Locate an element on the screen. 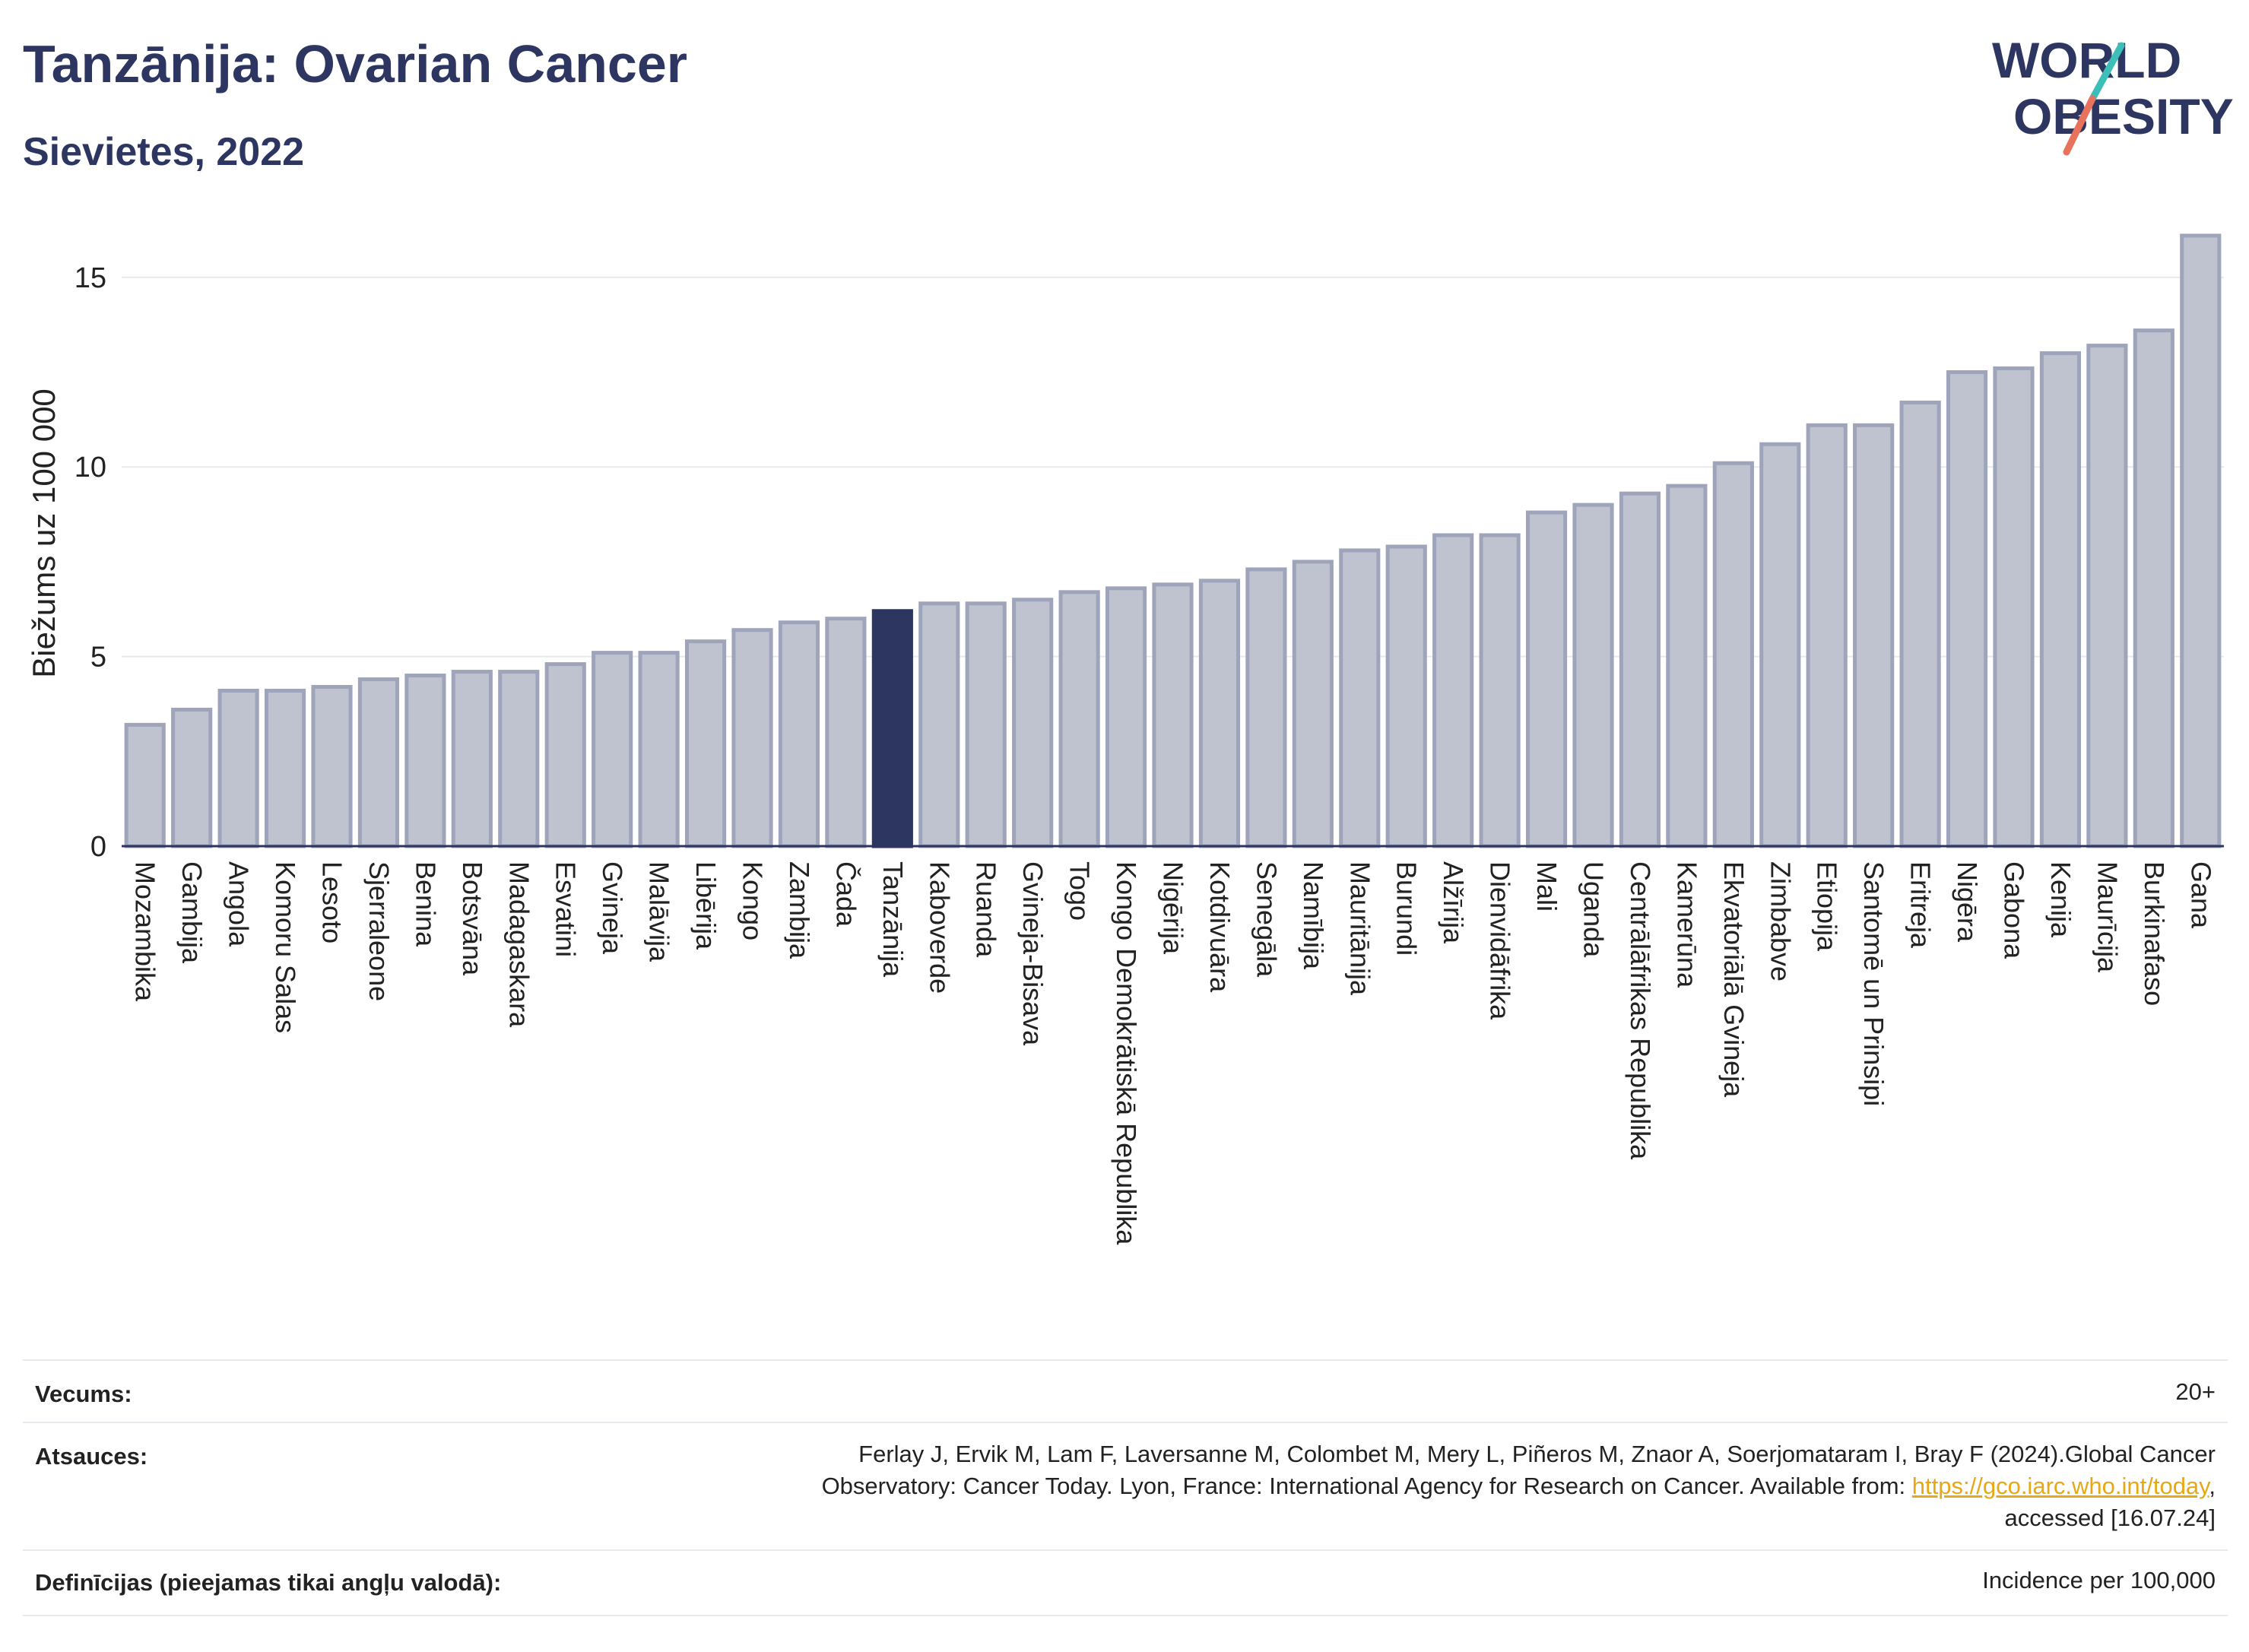  x-tick-label: Komoru Salas is located at coordinates (285, 947).